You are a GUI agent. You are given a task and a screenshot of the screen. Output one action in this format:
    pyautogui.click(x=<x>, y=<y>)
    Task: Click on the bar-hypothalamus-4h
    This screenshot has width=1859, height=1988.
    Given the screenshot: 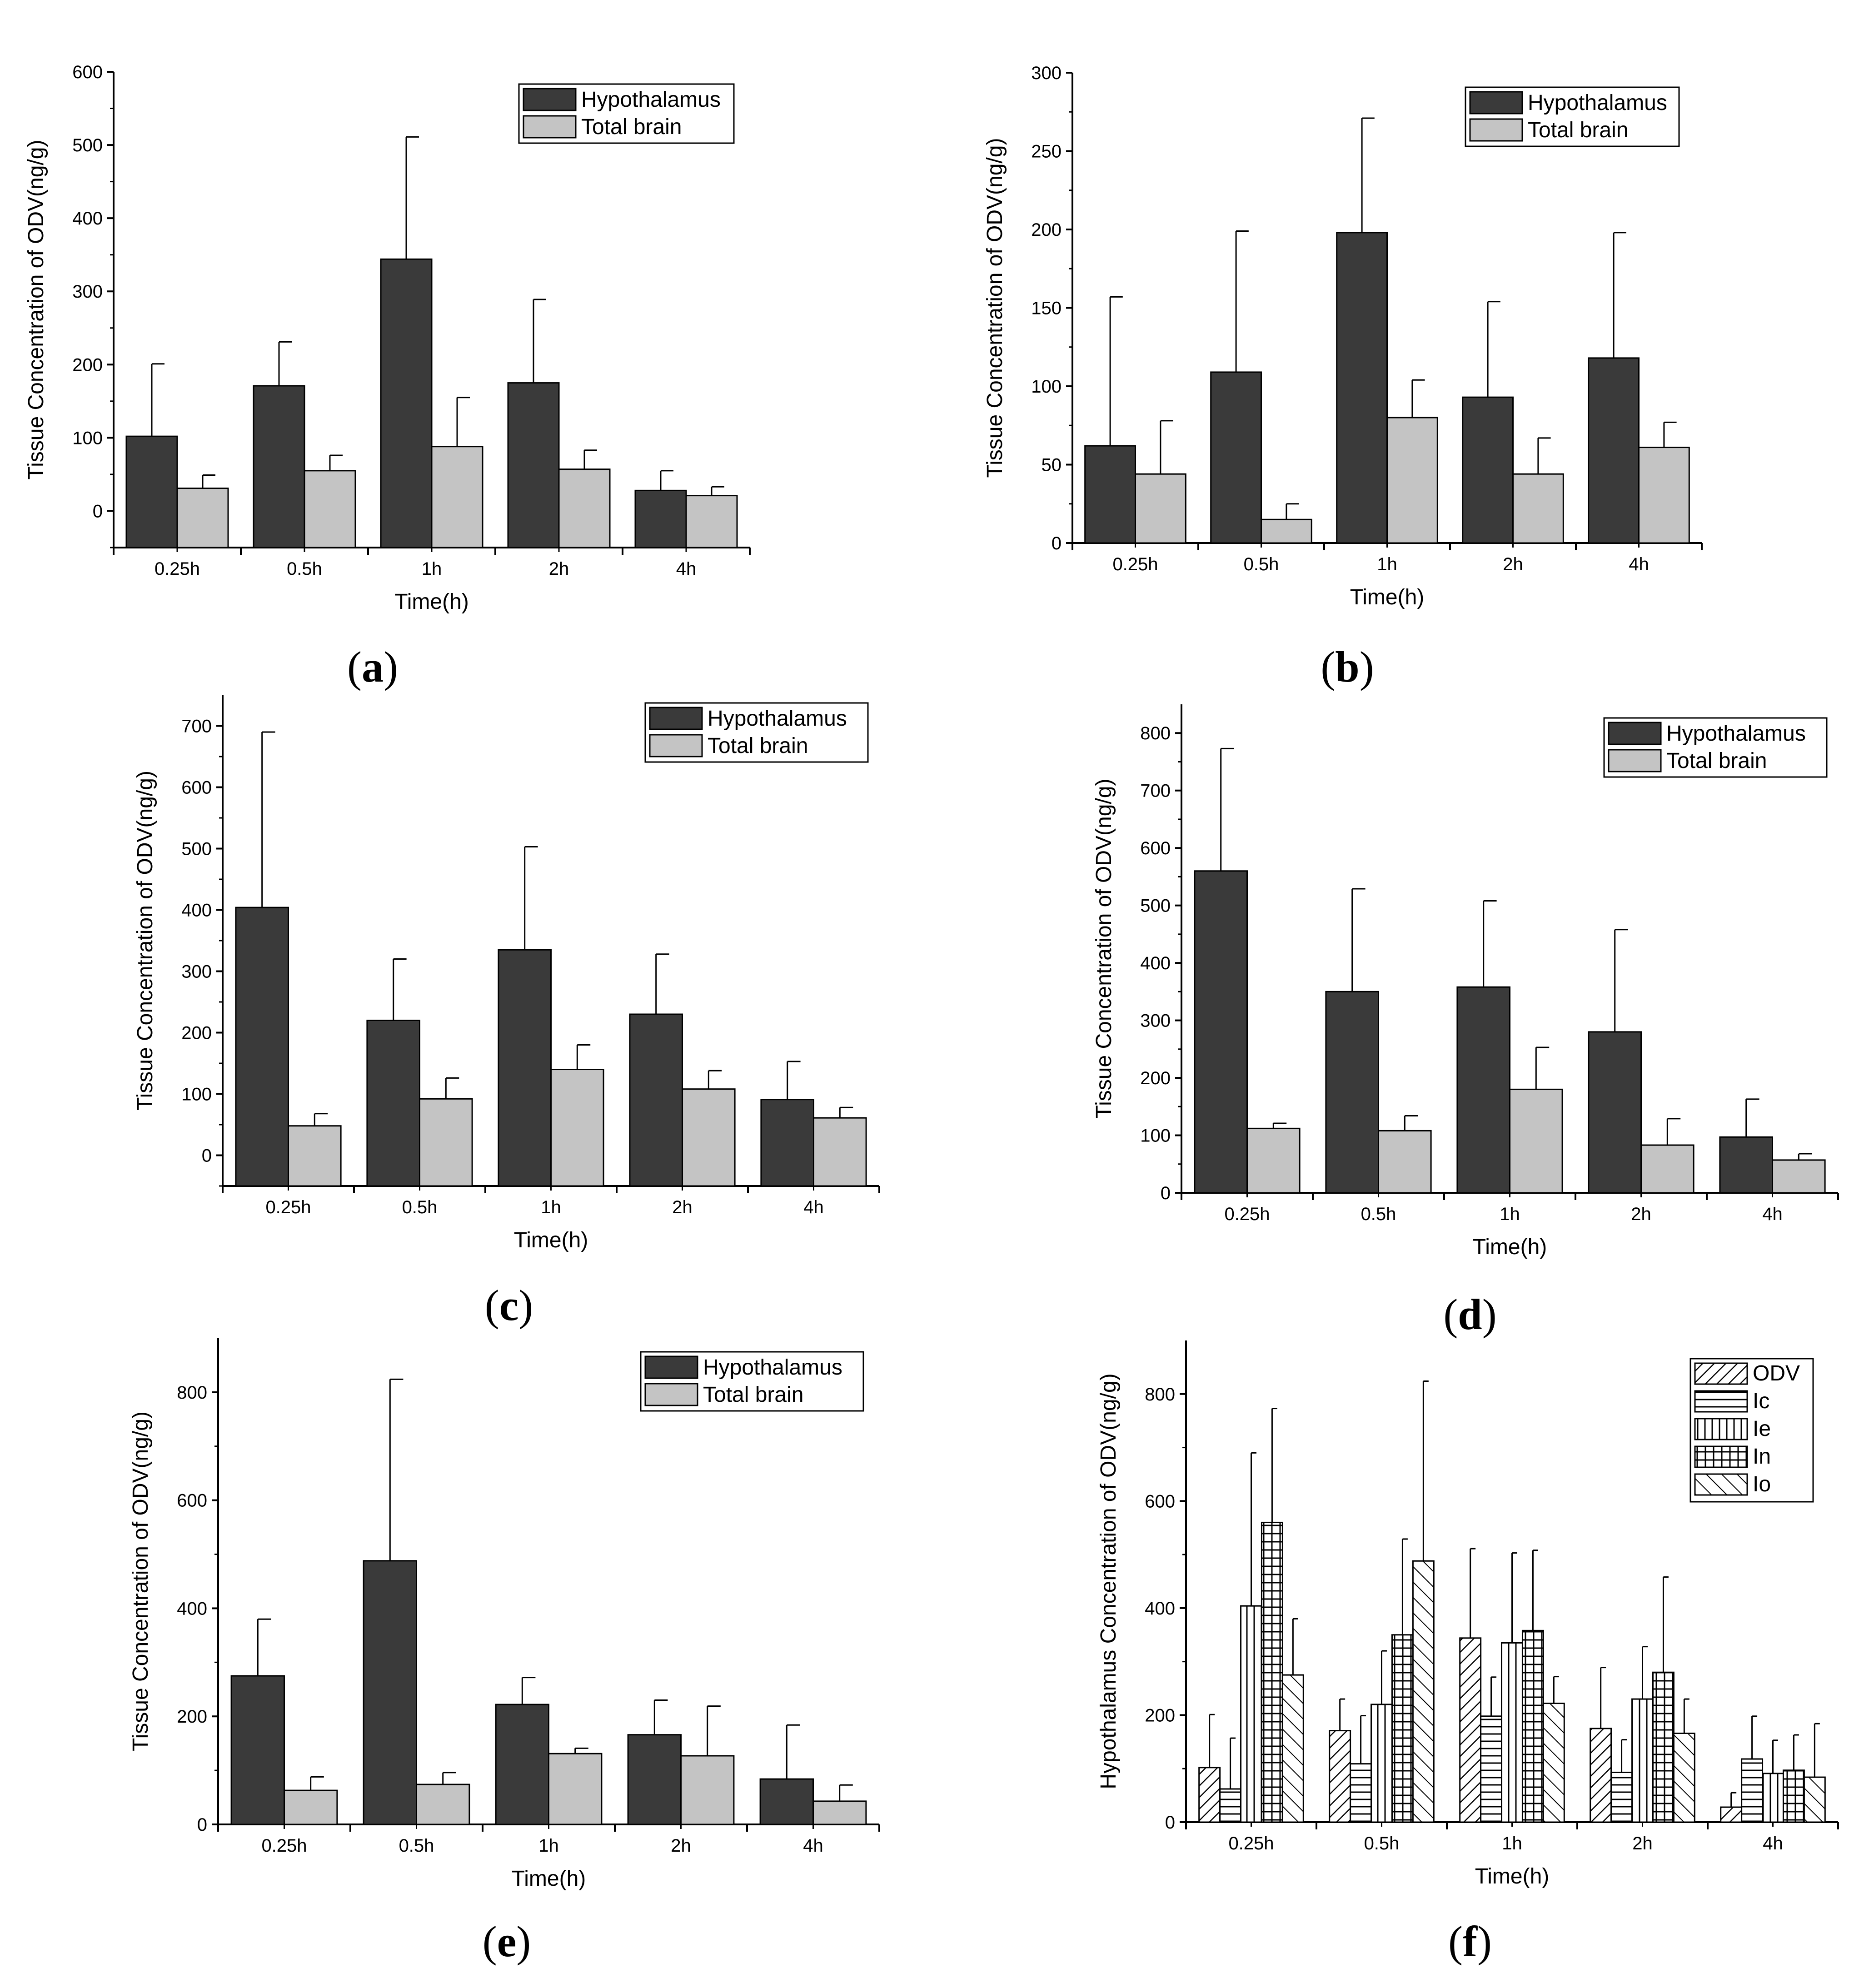 What is the action you would take?
    pyautogui.click(x=660, y=518)
    